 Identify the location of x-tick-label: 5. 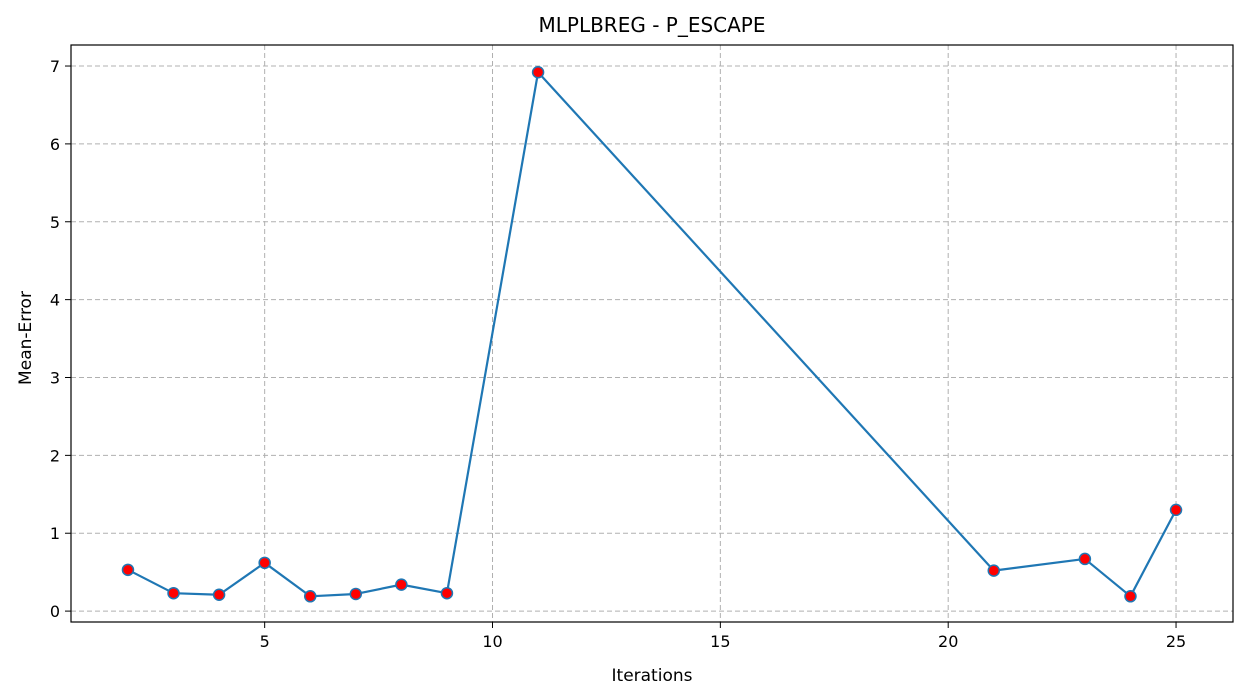
(265, 641).